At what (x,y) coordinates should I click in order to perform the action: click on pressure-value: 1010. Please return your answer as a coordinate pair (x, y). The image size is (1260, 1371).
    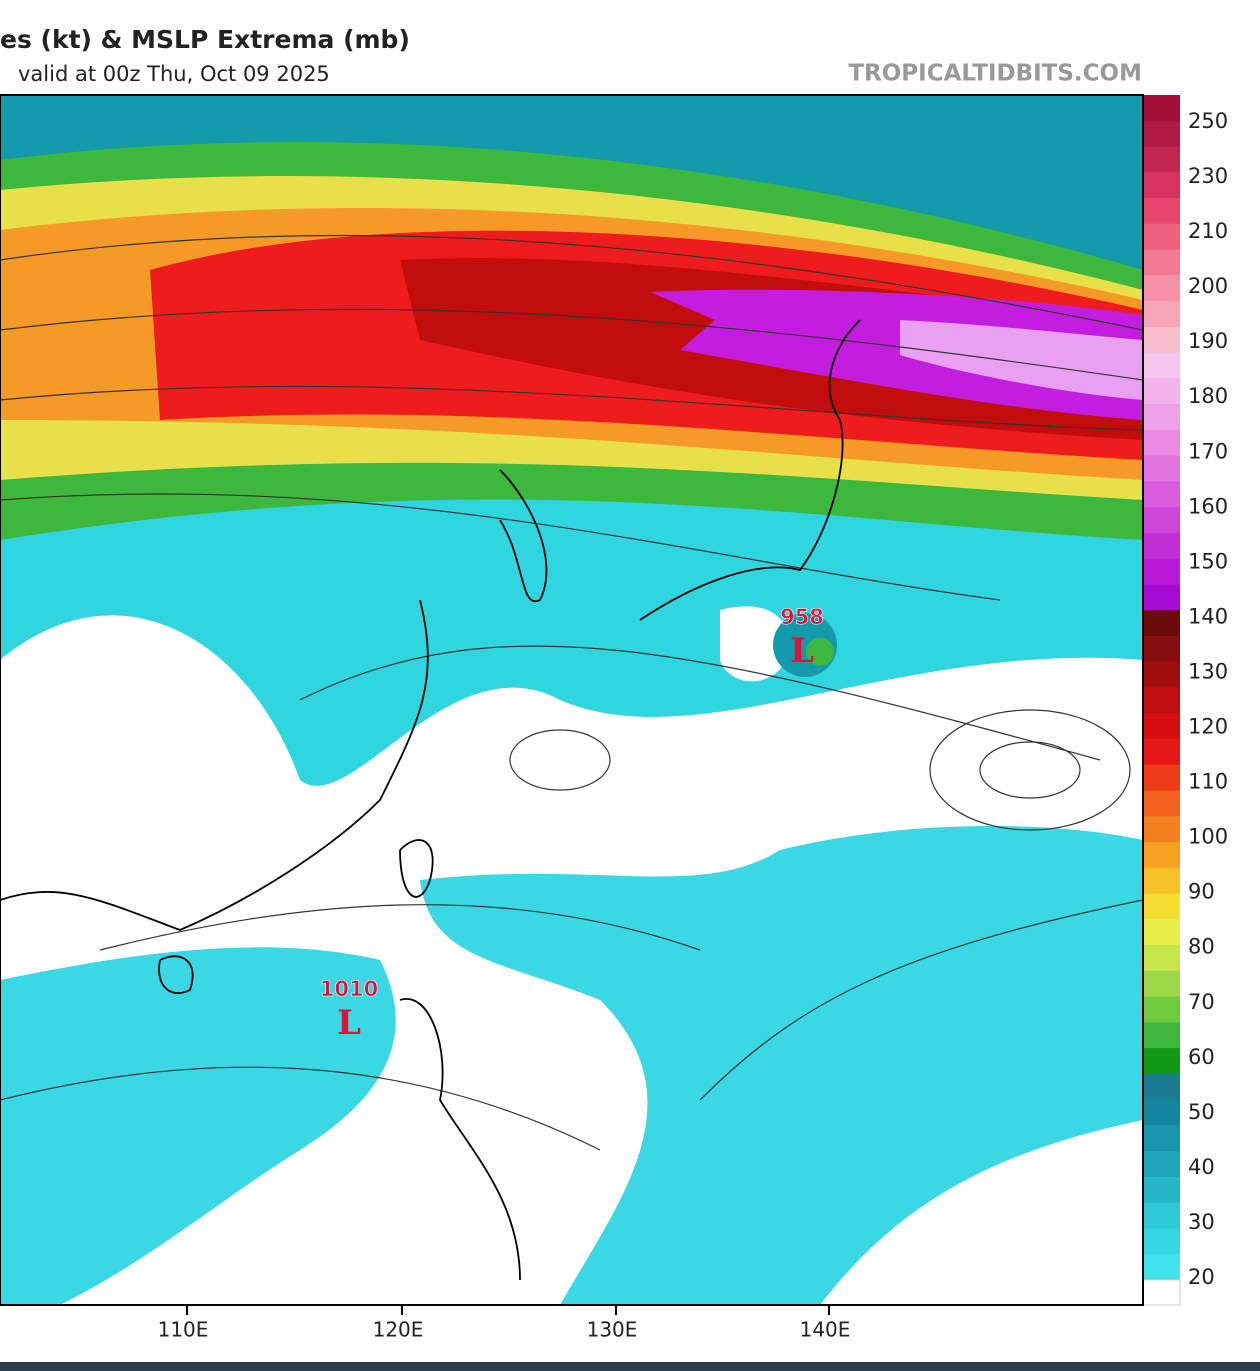
    Looking at the image, I should click on (349, 989).